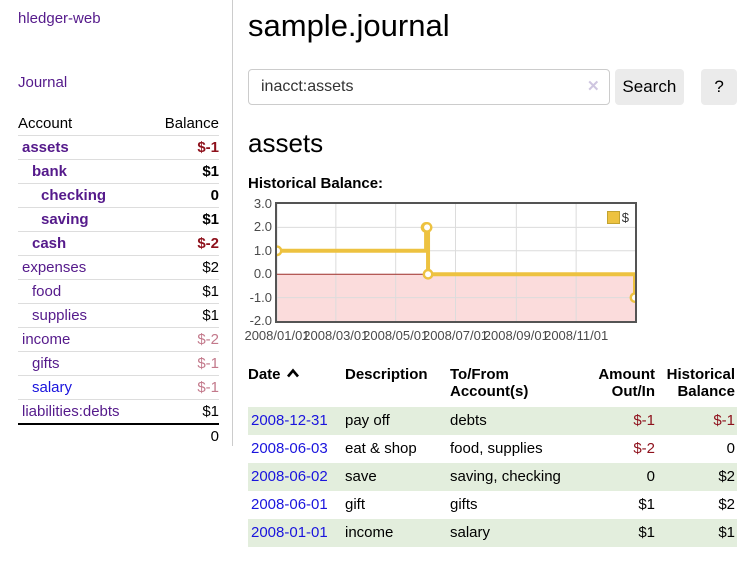 The width and height of the screenshot is (742, 582). Describe the element at coordinates (505, 476) in the screenshot. I see `transaction-accounts: saving, checking` at that location.